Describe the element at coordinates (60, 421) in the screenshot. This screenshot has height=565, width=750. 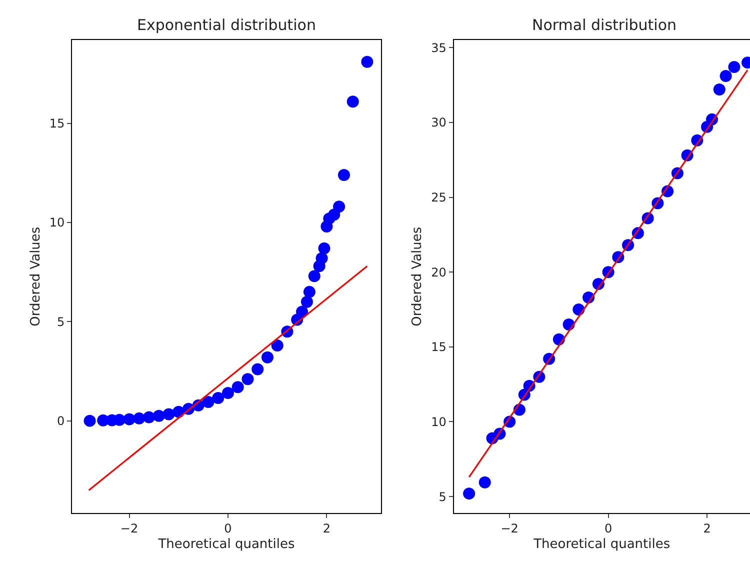
I see `y-tick-label: 0` at that location.